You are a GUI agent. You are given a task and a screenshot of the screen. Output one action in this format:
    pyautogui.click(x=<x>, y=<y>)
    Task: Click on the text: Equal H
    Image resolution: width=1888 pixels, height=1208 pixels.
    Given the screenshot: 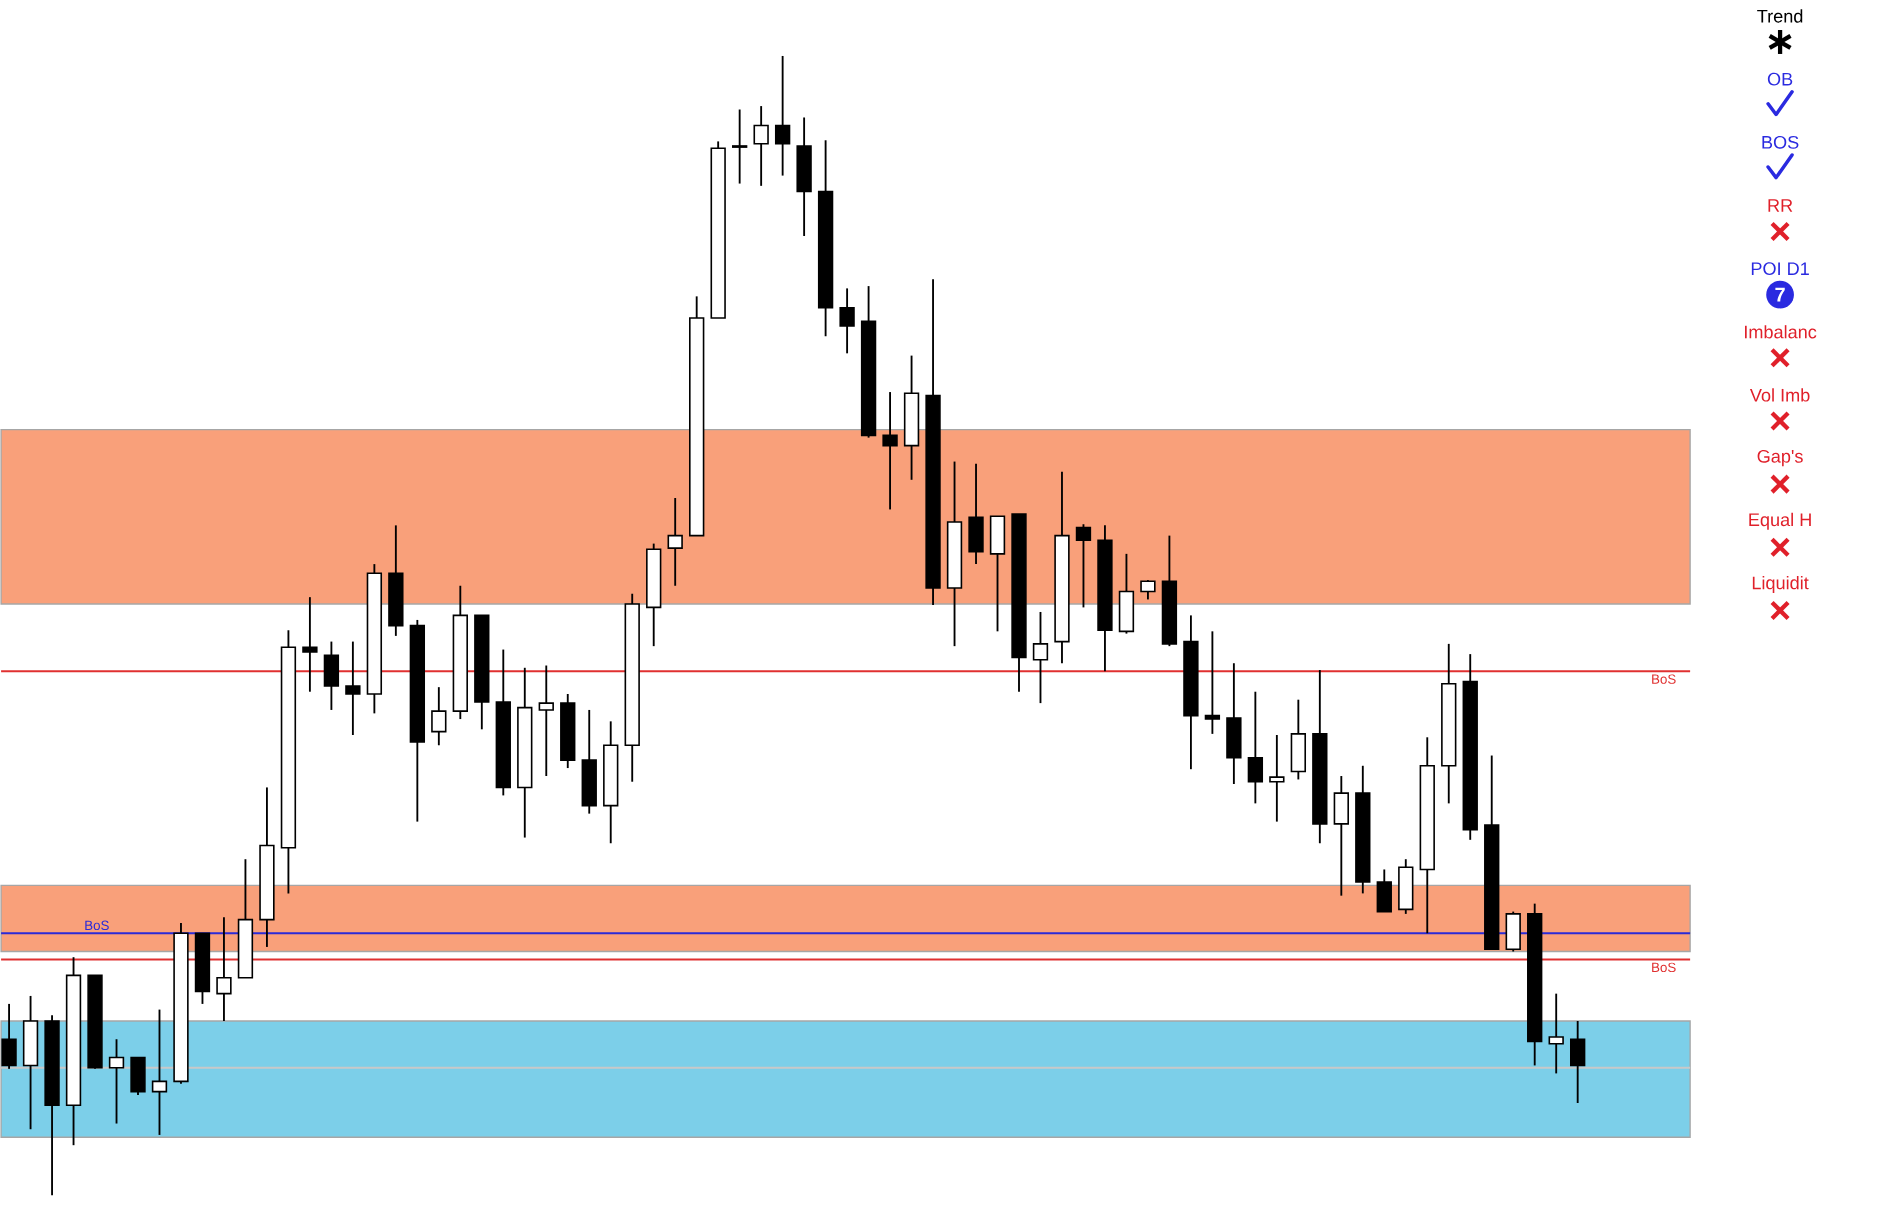 What is the action you would take?
    pyautogui.click(x=1780, y=522)
    